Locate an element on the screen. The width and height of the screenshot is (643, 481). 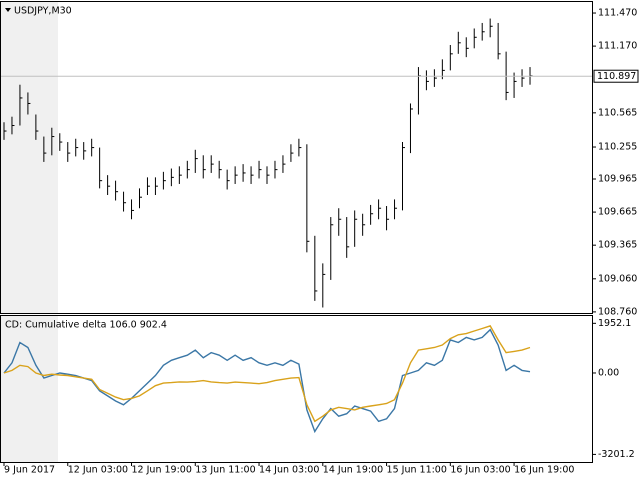
y-tick-label: 0.00 is located at coordinates (608, 372).